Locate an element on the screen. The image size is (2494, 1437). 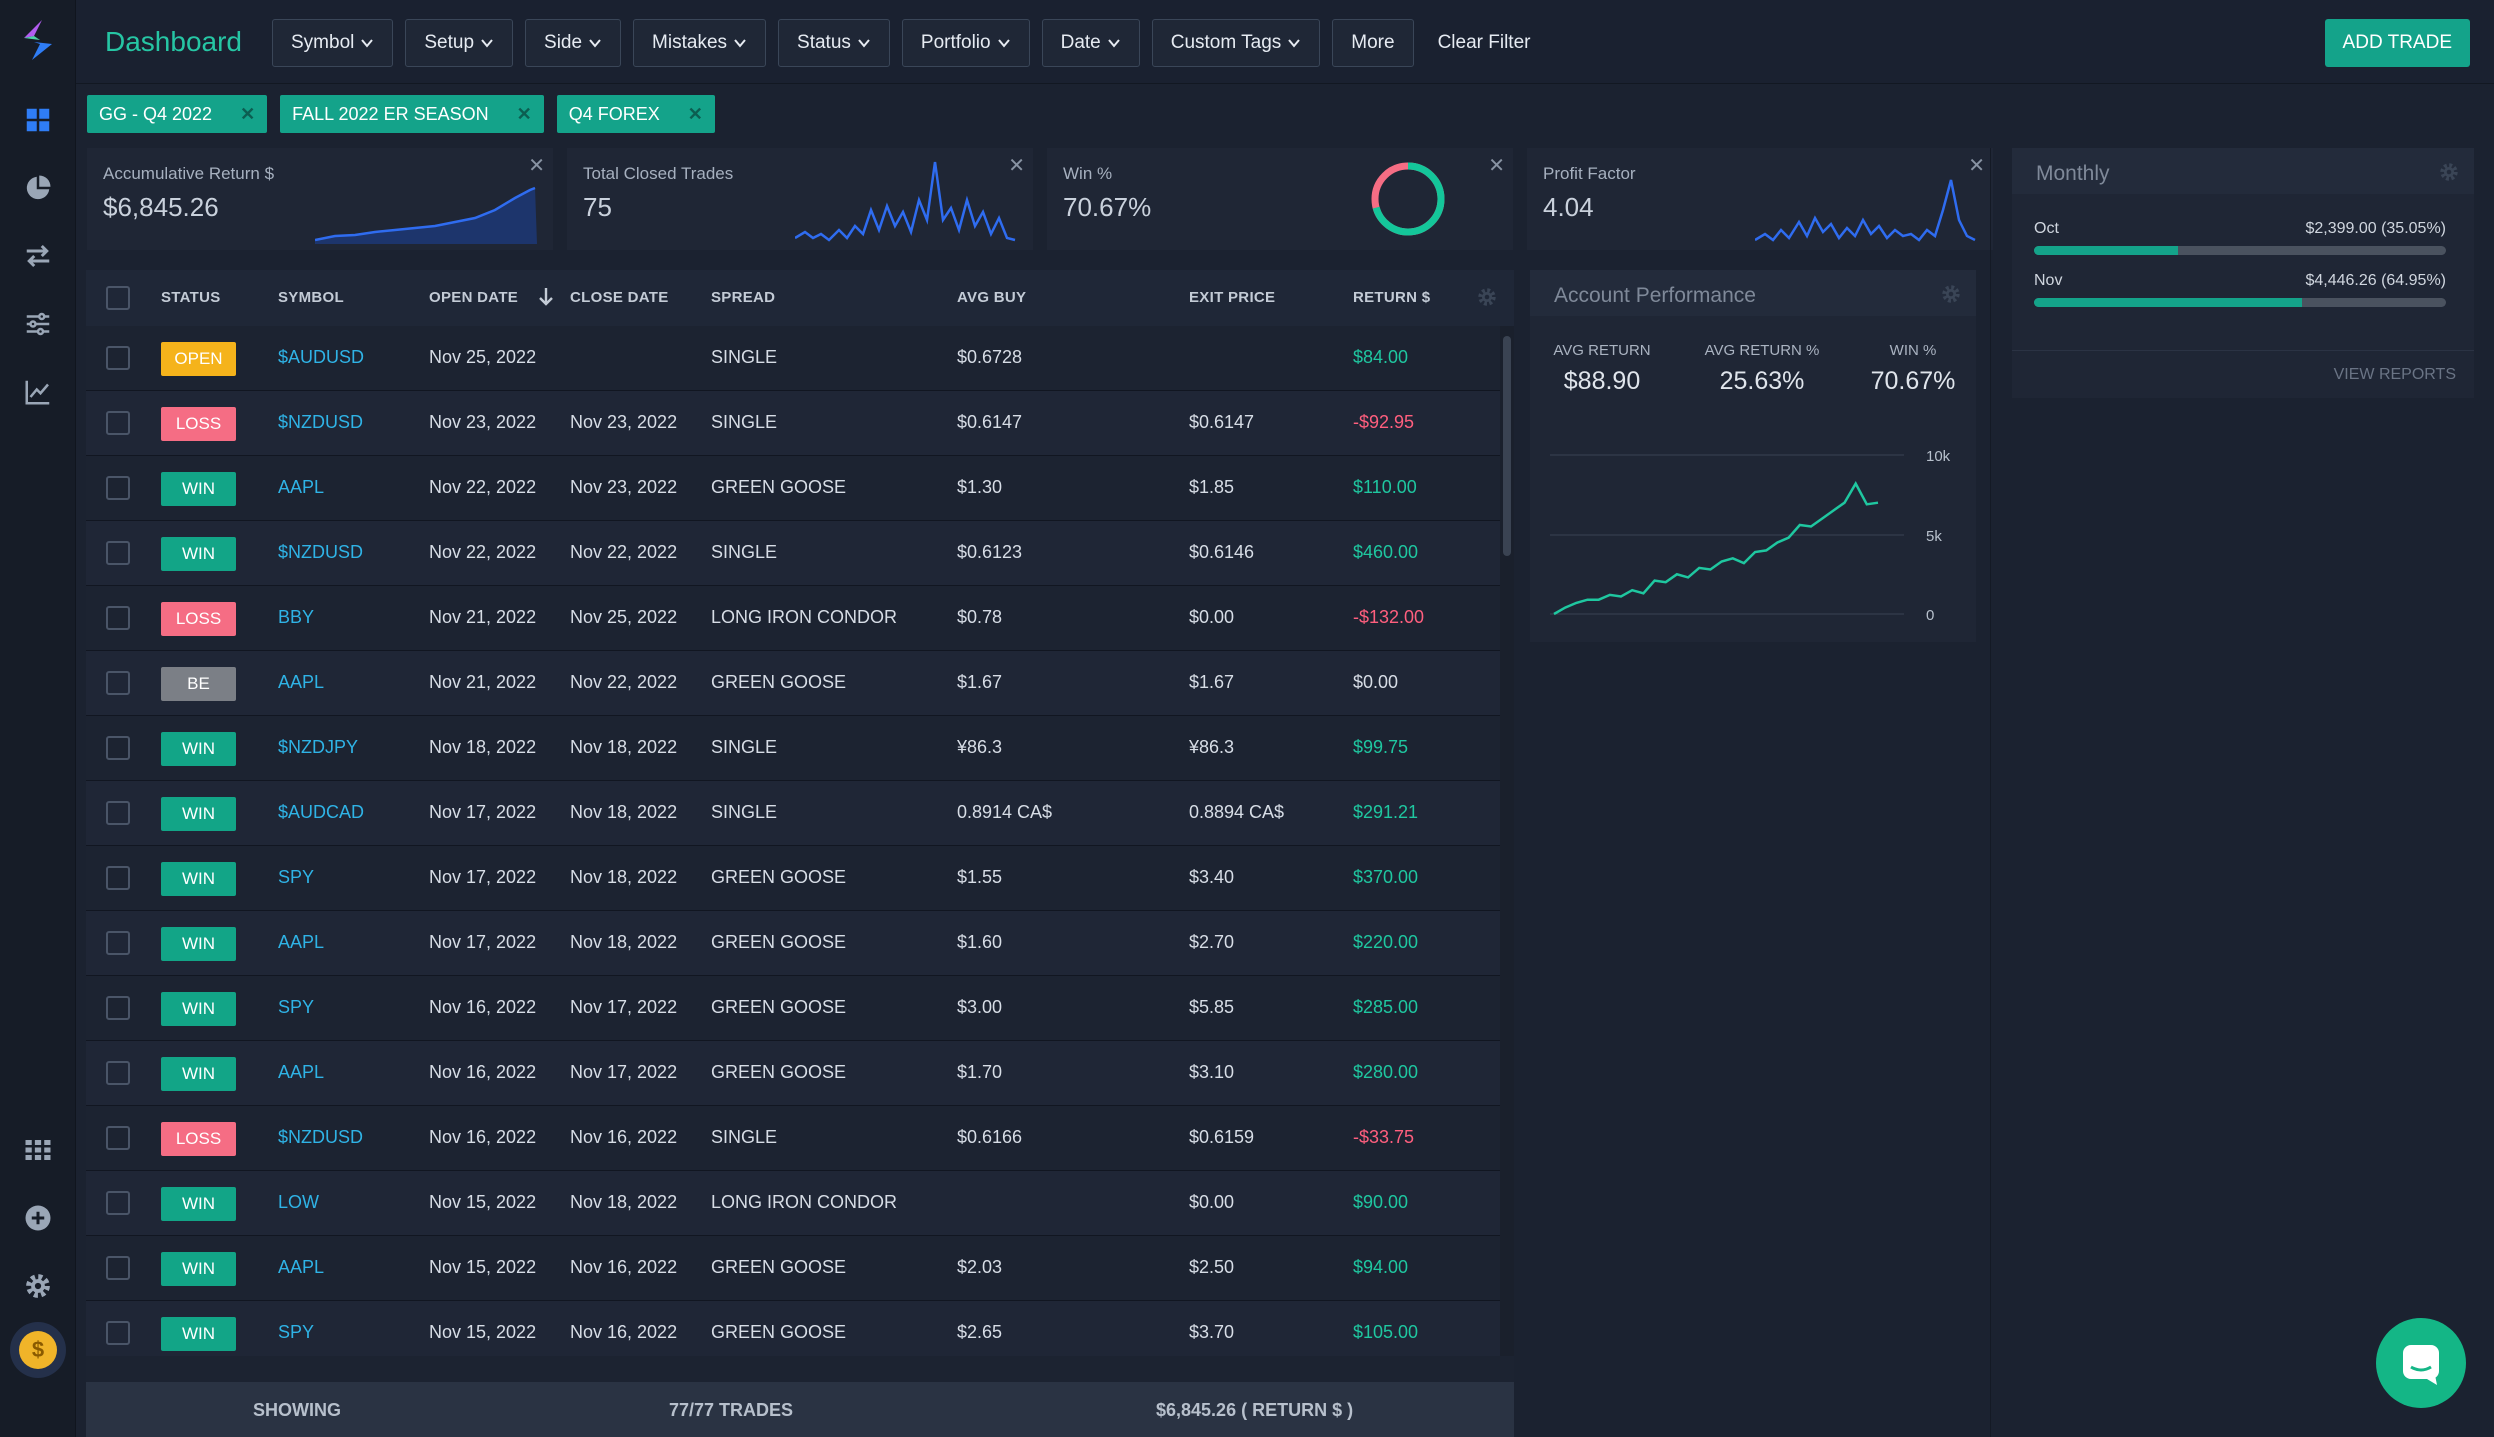
col-open-date: OPEN DATE is located at coordinates (474, 297).